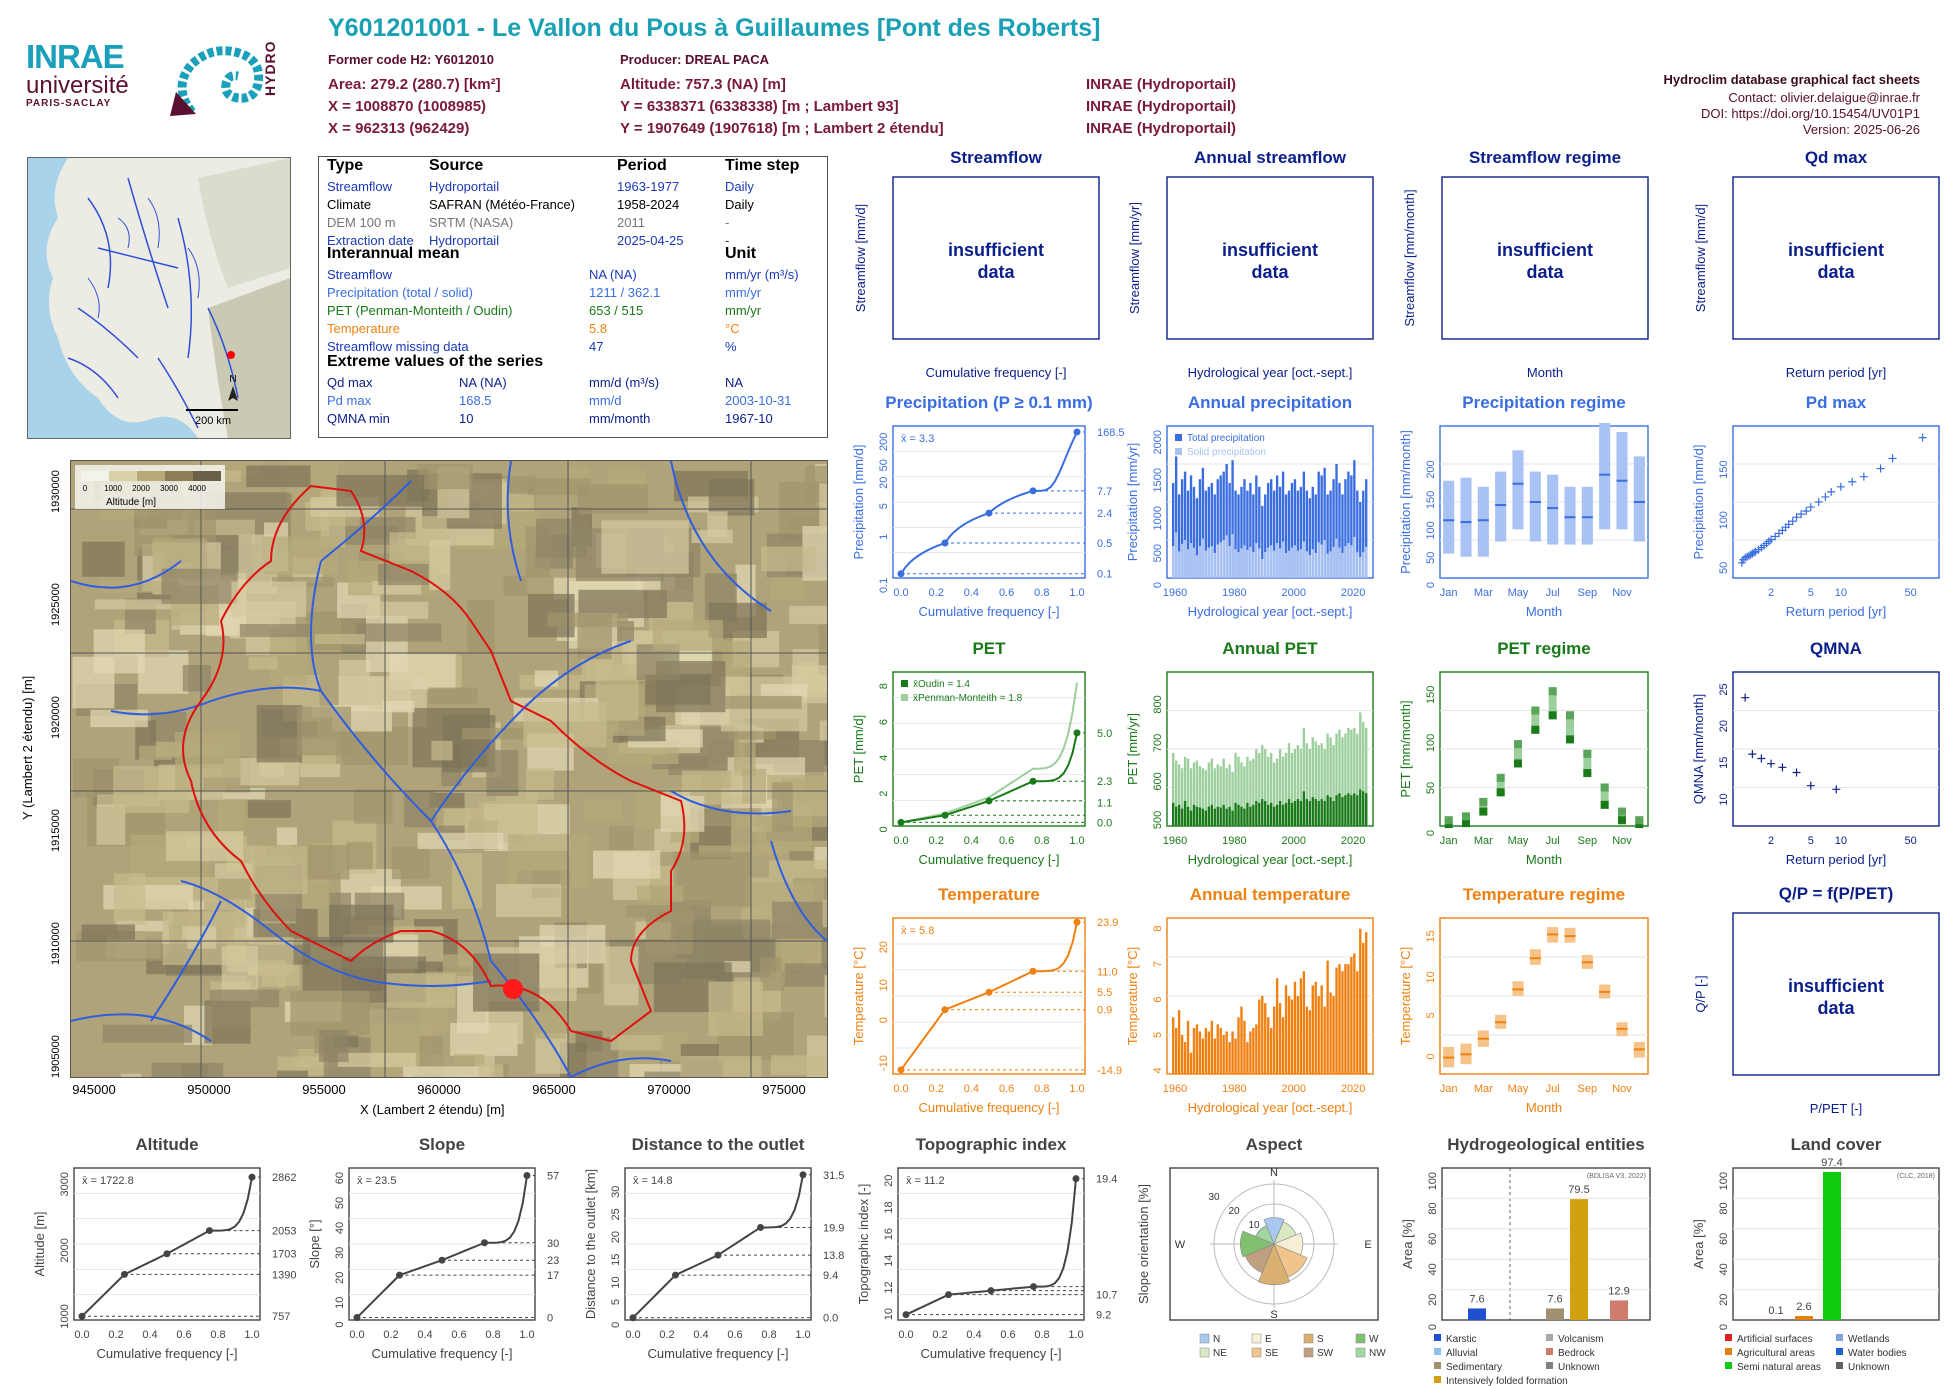 The width and height of the screenshot is (1960, 1386). What do you see at coordinates (1431, 977) in the screenshot?
I see `y-tick-label: 10` at bounding box center [1431, 977].